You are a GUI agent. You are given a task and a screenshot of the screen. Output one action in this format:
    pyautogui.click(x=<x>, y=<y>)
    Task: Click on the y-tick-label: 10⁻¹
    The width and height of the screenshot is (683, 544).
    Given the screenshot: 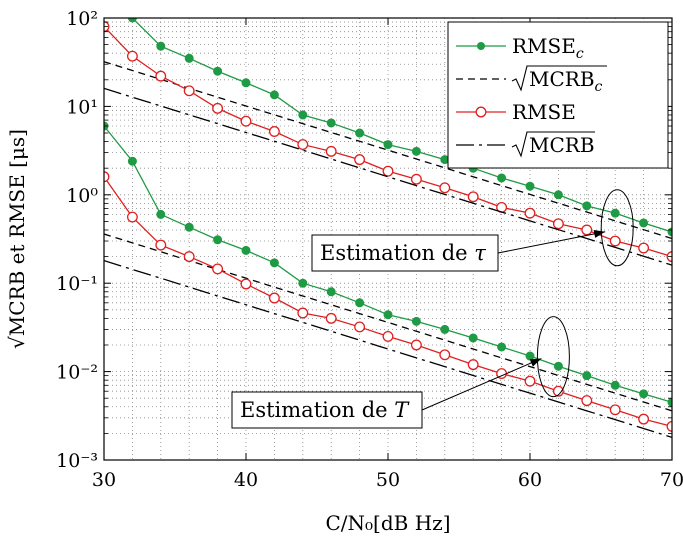 What is the action you would take?
    pyautogui.click(x=77, y=284)
    